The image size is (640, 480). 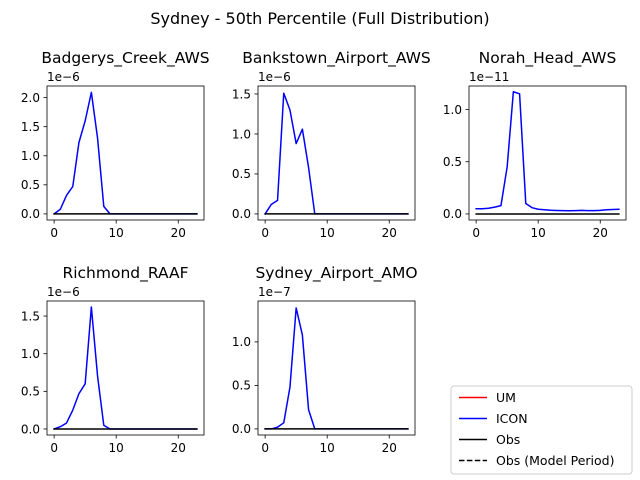 I want to click on subplot-title: Badgerys_Creek_AWS, so click(x=125, y=58).